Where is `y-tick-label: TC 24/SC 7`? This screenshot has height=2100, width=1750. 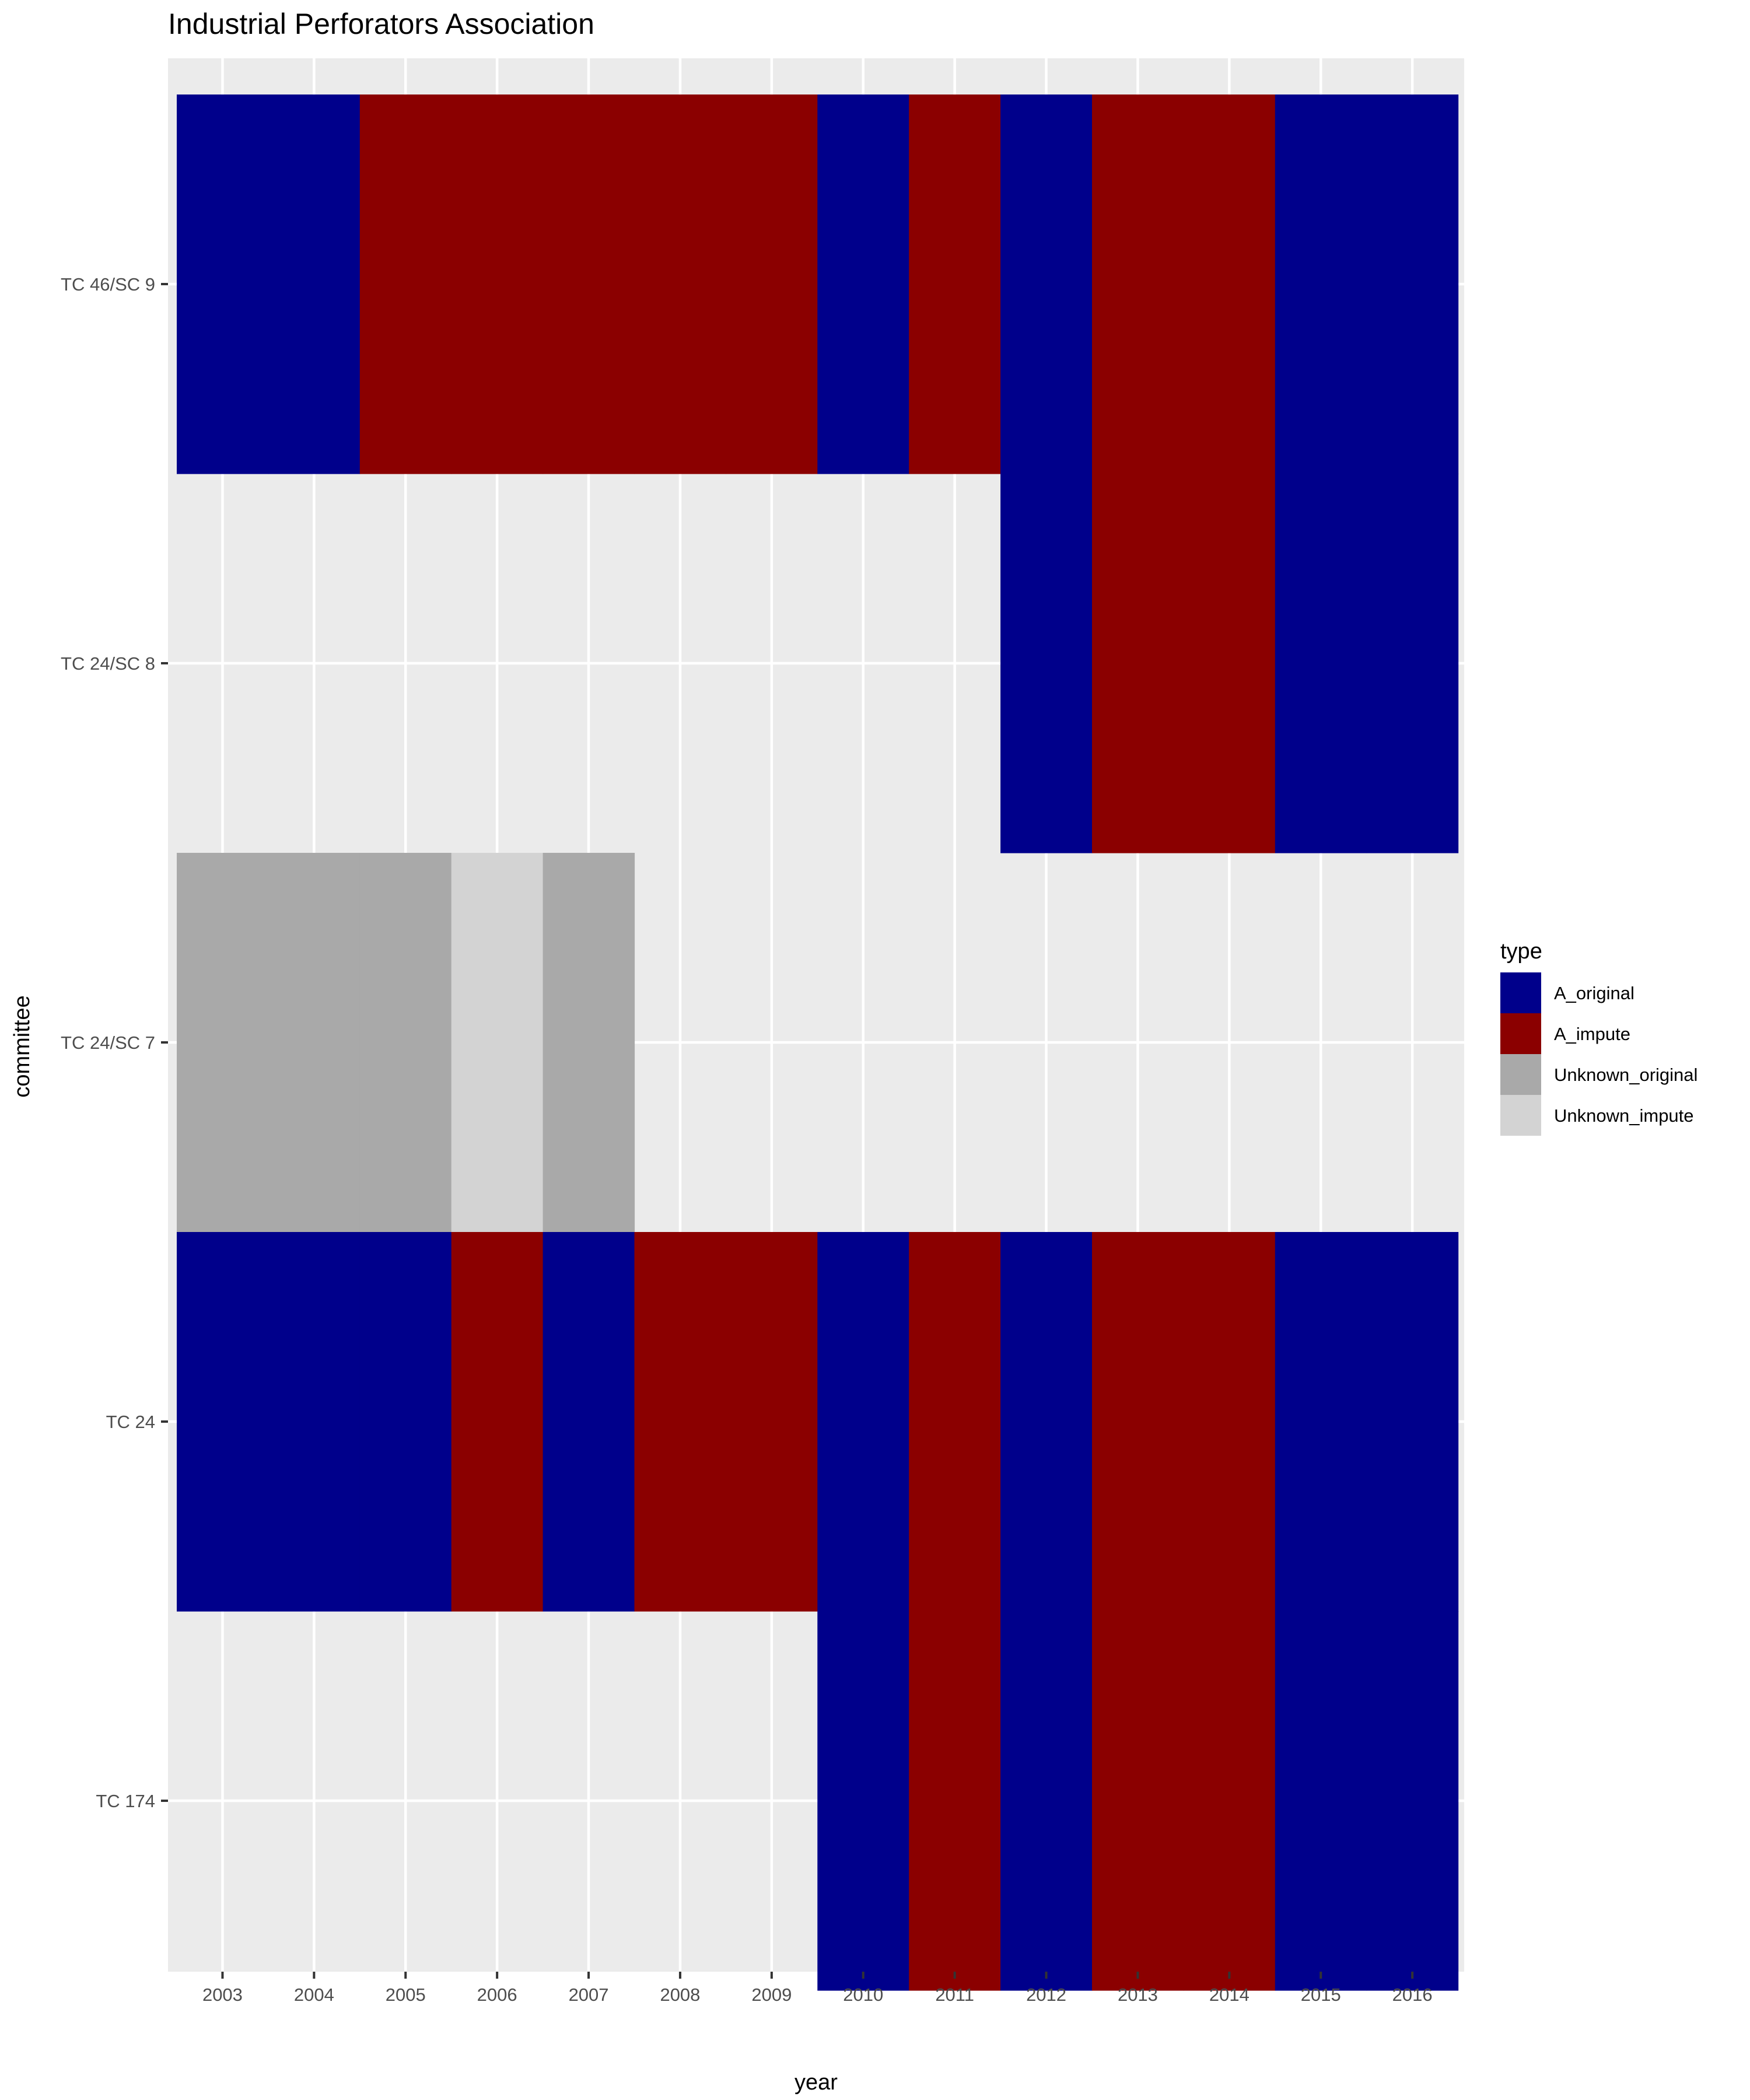 y-tick-label: TC 24/SC 7 is located at coordinates (108, 1042).